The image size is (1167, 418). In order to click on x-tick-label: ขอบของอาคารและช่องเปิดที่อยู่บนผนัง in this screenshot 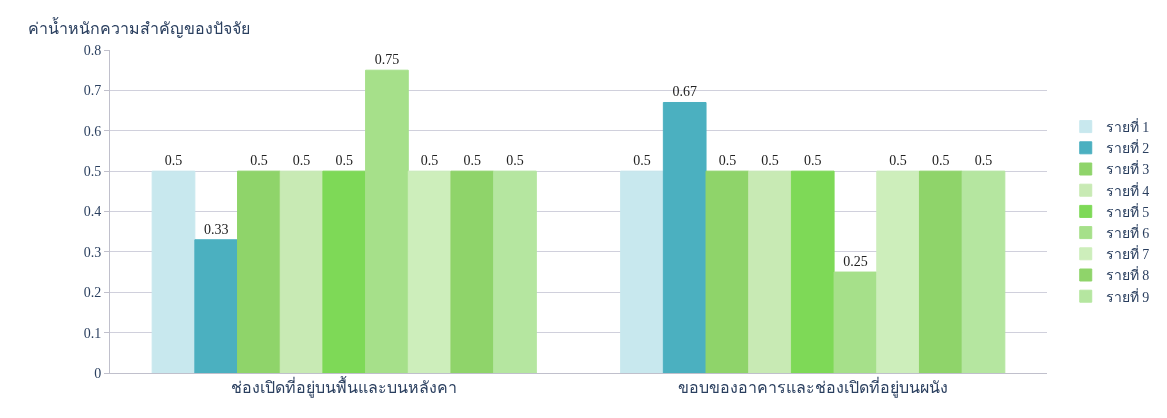, I will do `click(812, 387)`.